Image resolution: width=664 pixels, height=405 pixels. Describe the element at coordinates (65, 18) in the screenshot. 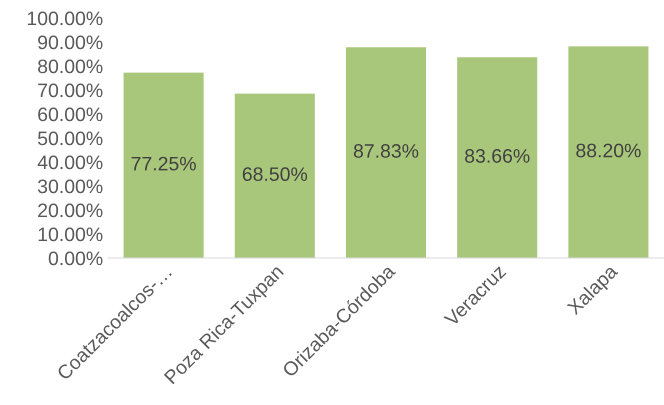

I see `y-tick-label: 100.00%` at that location.